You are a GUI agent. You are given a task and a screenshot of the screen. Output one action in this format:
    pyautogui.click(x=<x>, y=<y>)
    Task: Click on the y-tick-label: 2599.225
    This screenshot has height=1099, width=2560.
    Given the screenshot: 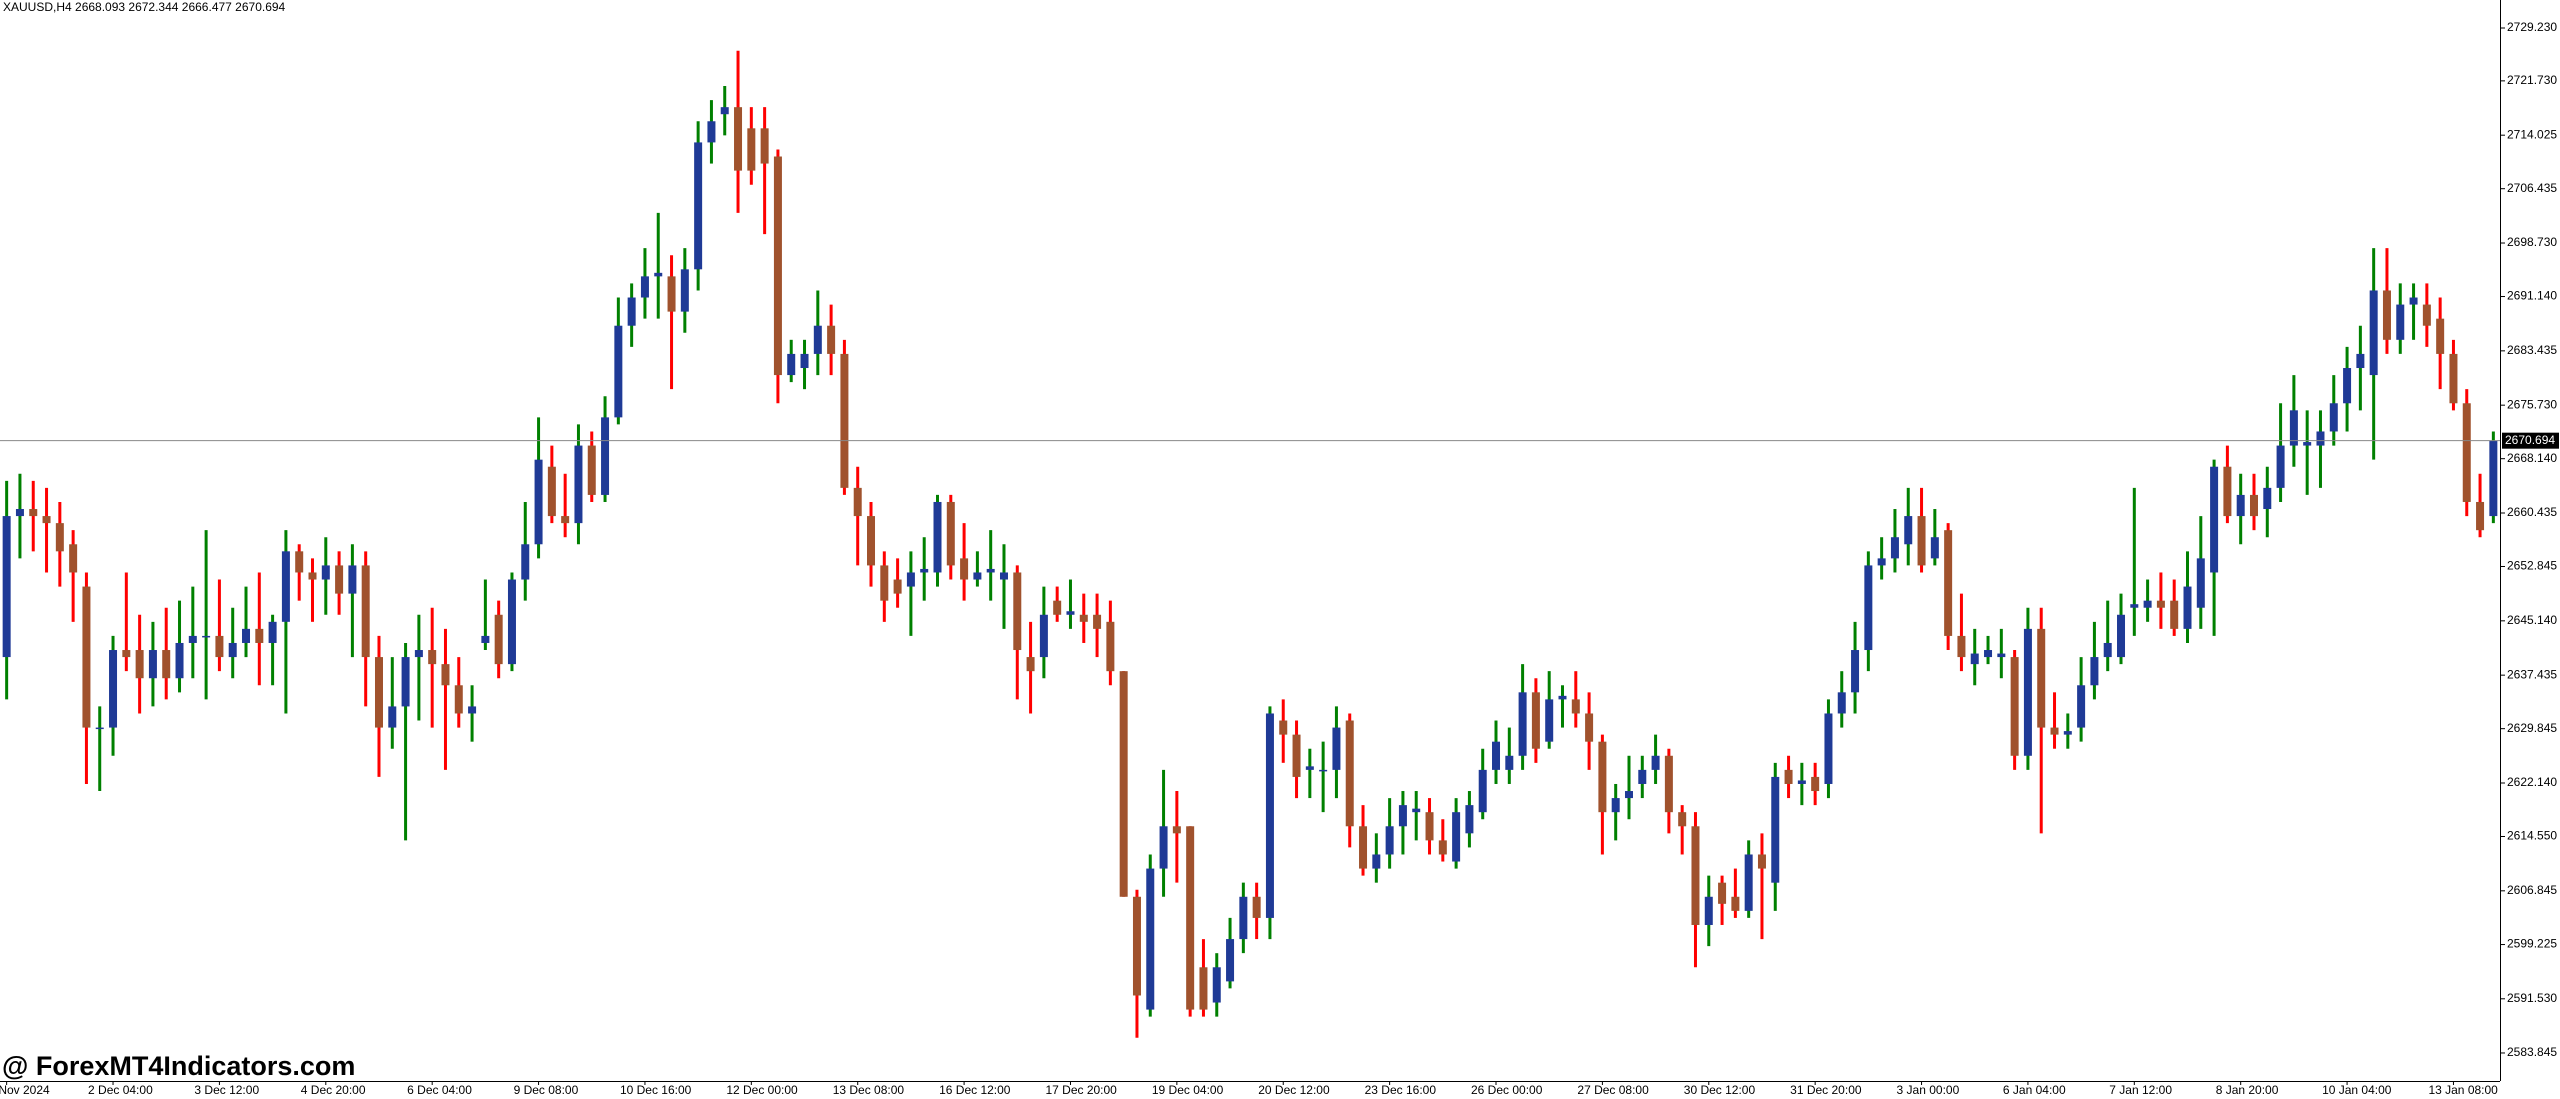 What is the action you would take?
    pyautogui.click(x=2532, y=944)
    